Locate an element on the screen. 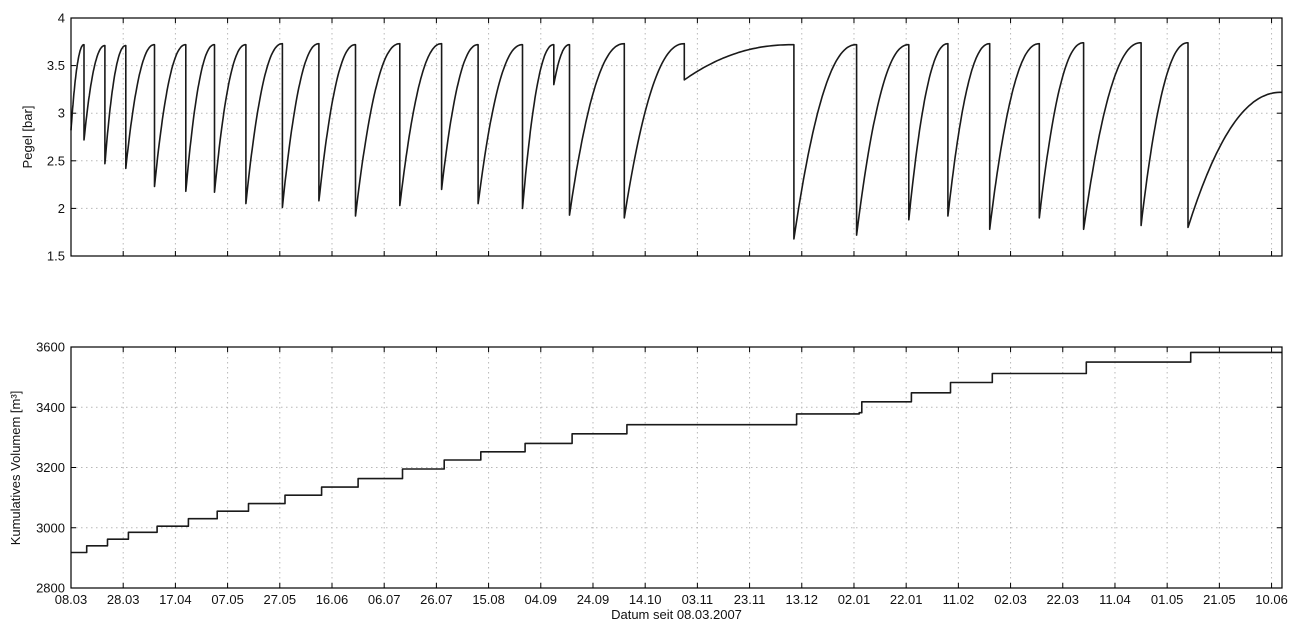  x-tick-label: 07.05 is located at coordinates (227, 599).